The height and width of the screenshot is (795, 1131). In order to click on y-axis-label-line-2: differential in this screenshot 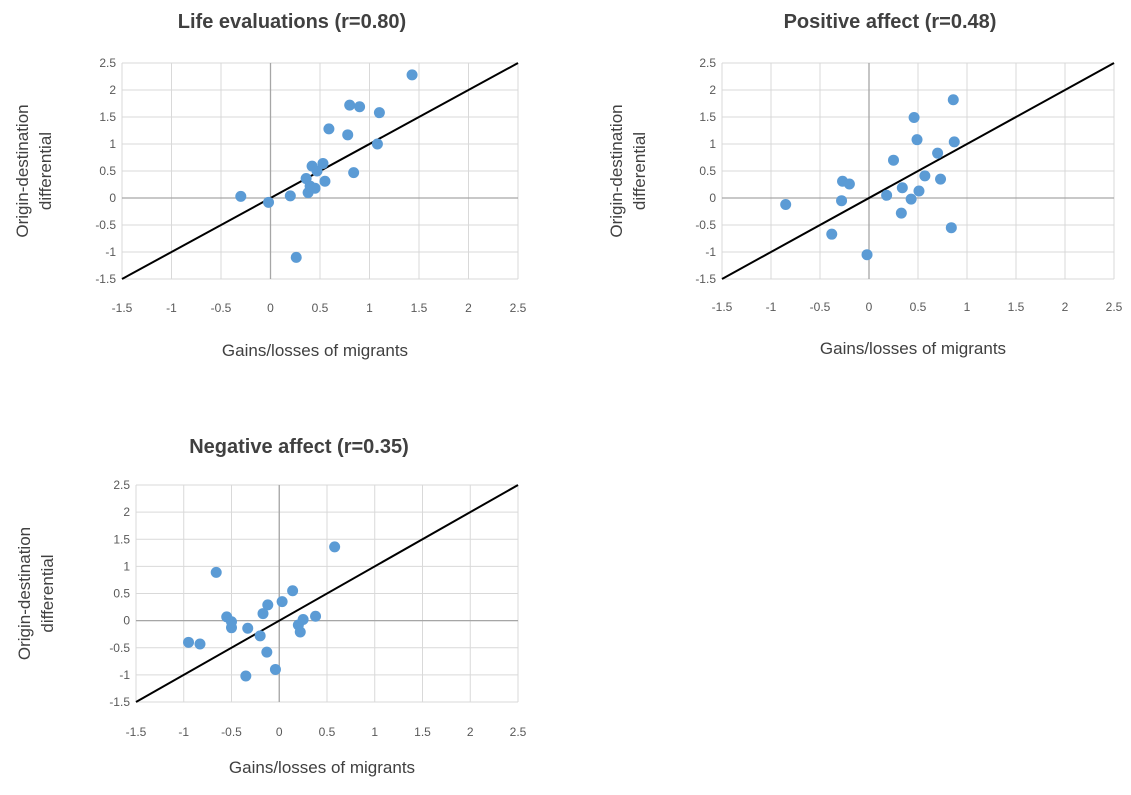, I will do `click(47, 593)`.